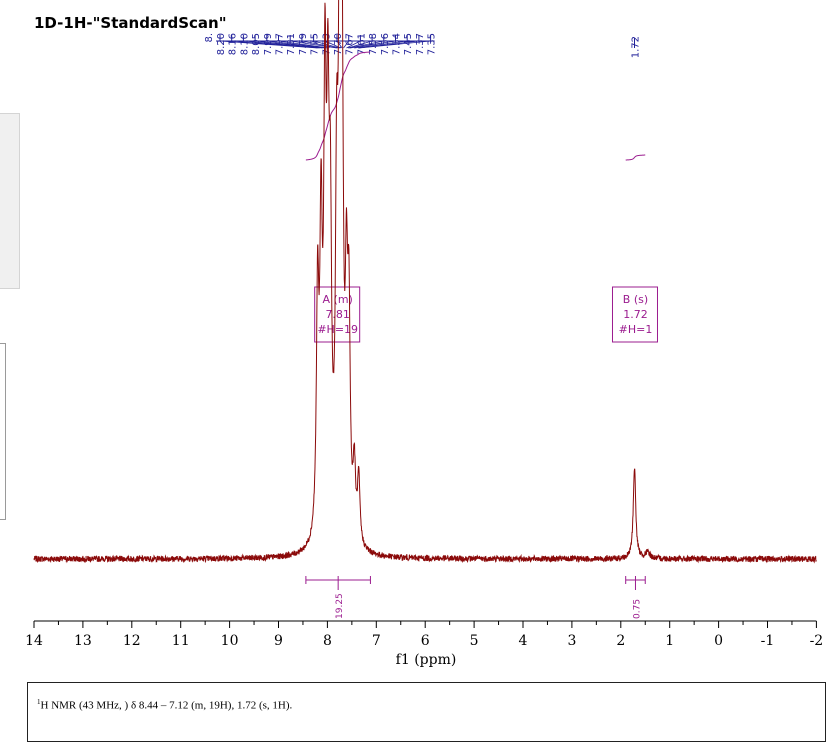 The width and height of the screenshot is (827, 742). What do you see at coordinates (635, 299) in the screenshot?
I see `multiplet-label: B (s)` at bounding box center [635, 299].